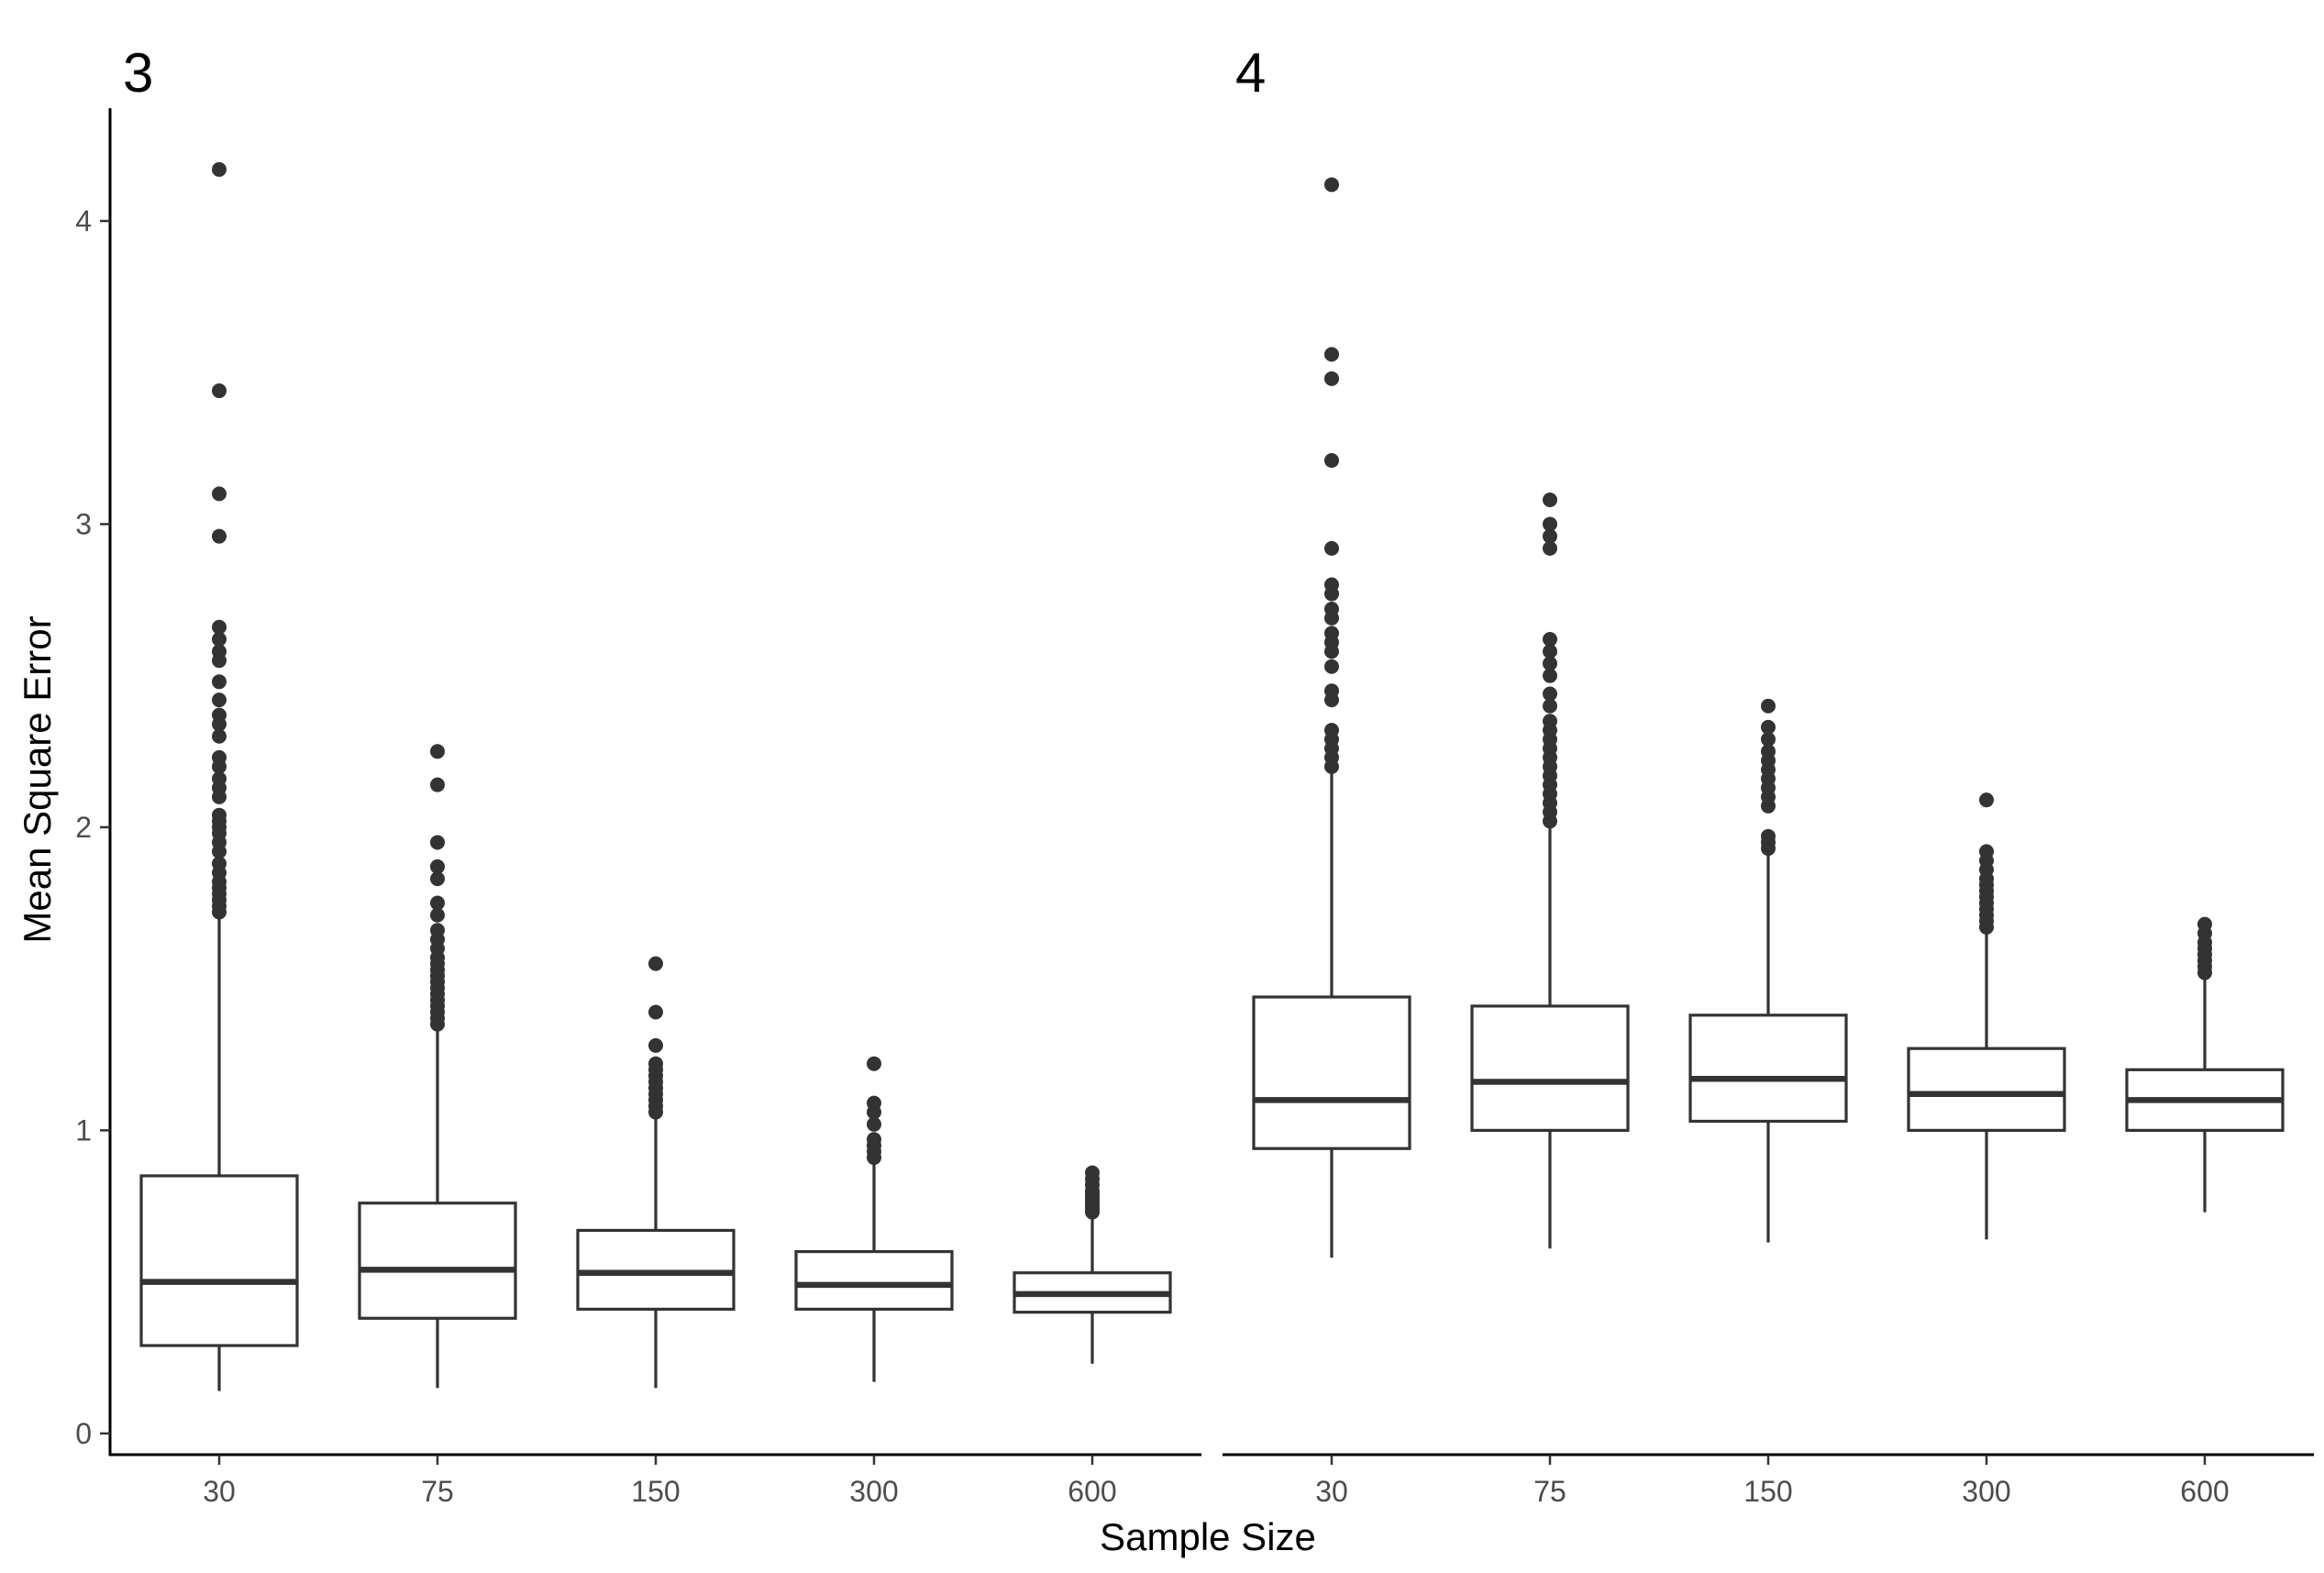  I want to click on panel-title: 3, so click(138, 73).